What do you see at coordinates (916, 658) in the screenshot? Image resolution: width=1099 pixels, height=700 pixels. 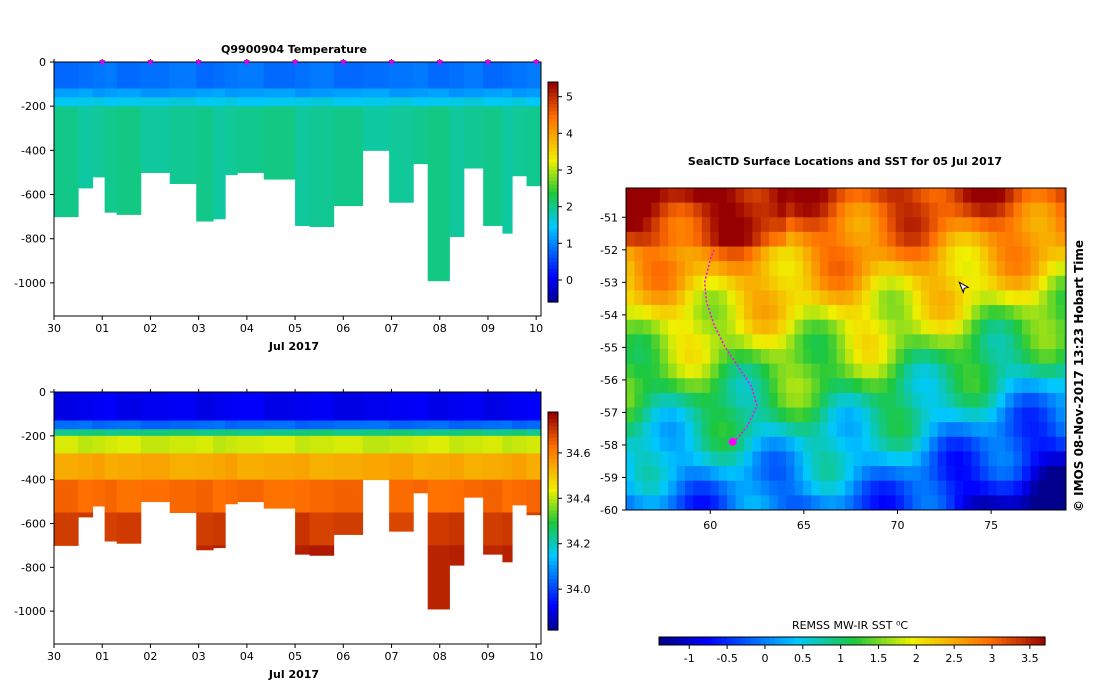 I see `colorbar-tick-label: 2` at bounding box center [916, 658].